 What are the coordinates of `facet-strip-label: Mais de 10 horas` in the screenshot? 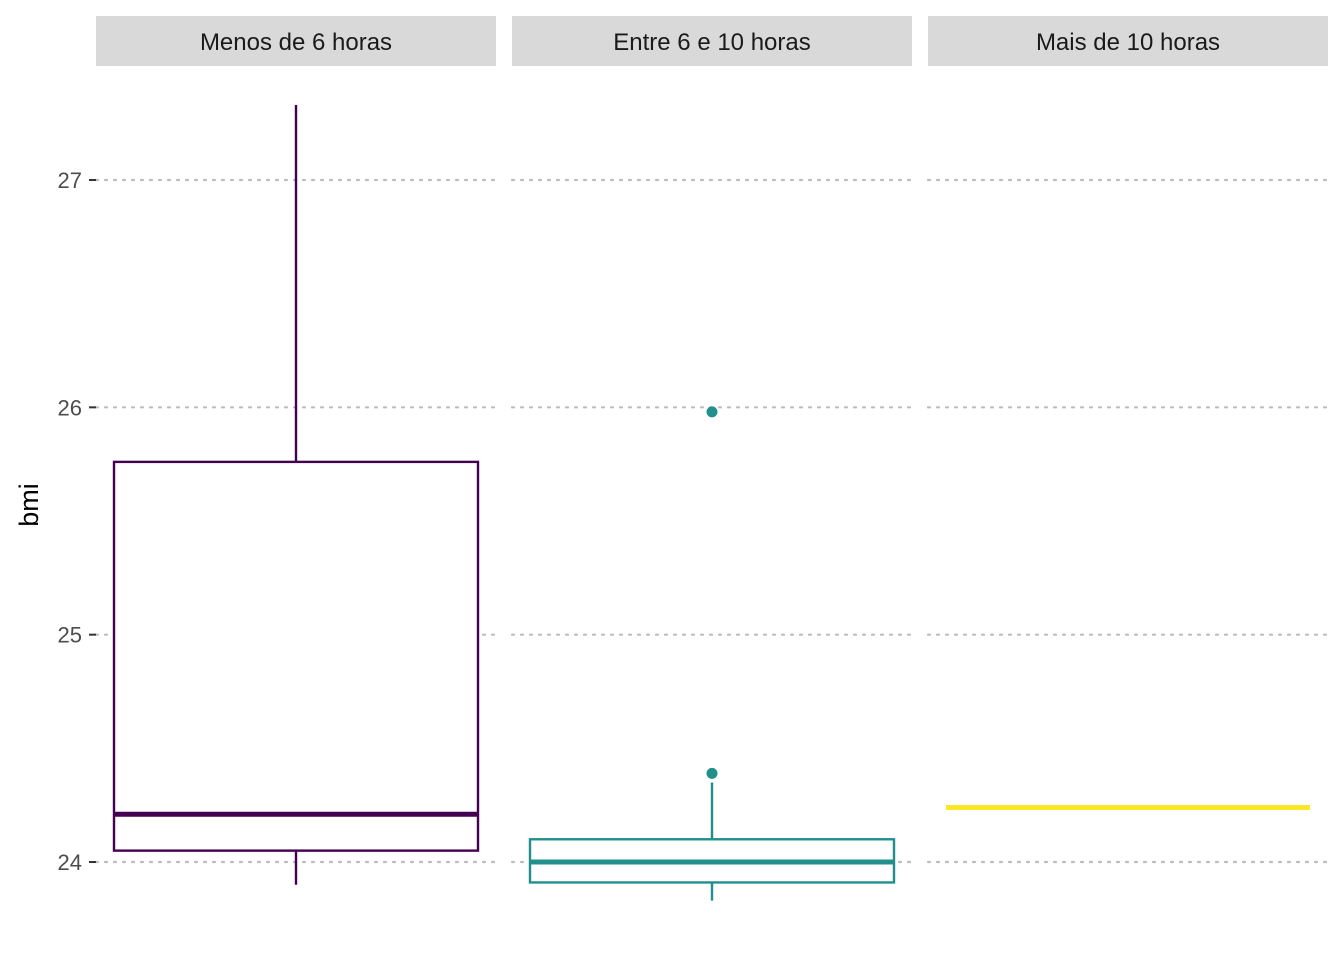 It's located at (1128, 42).